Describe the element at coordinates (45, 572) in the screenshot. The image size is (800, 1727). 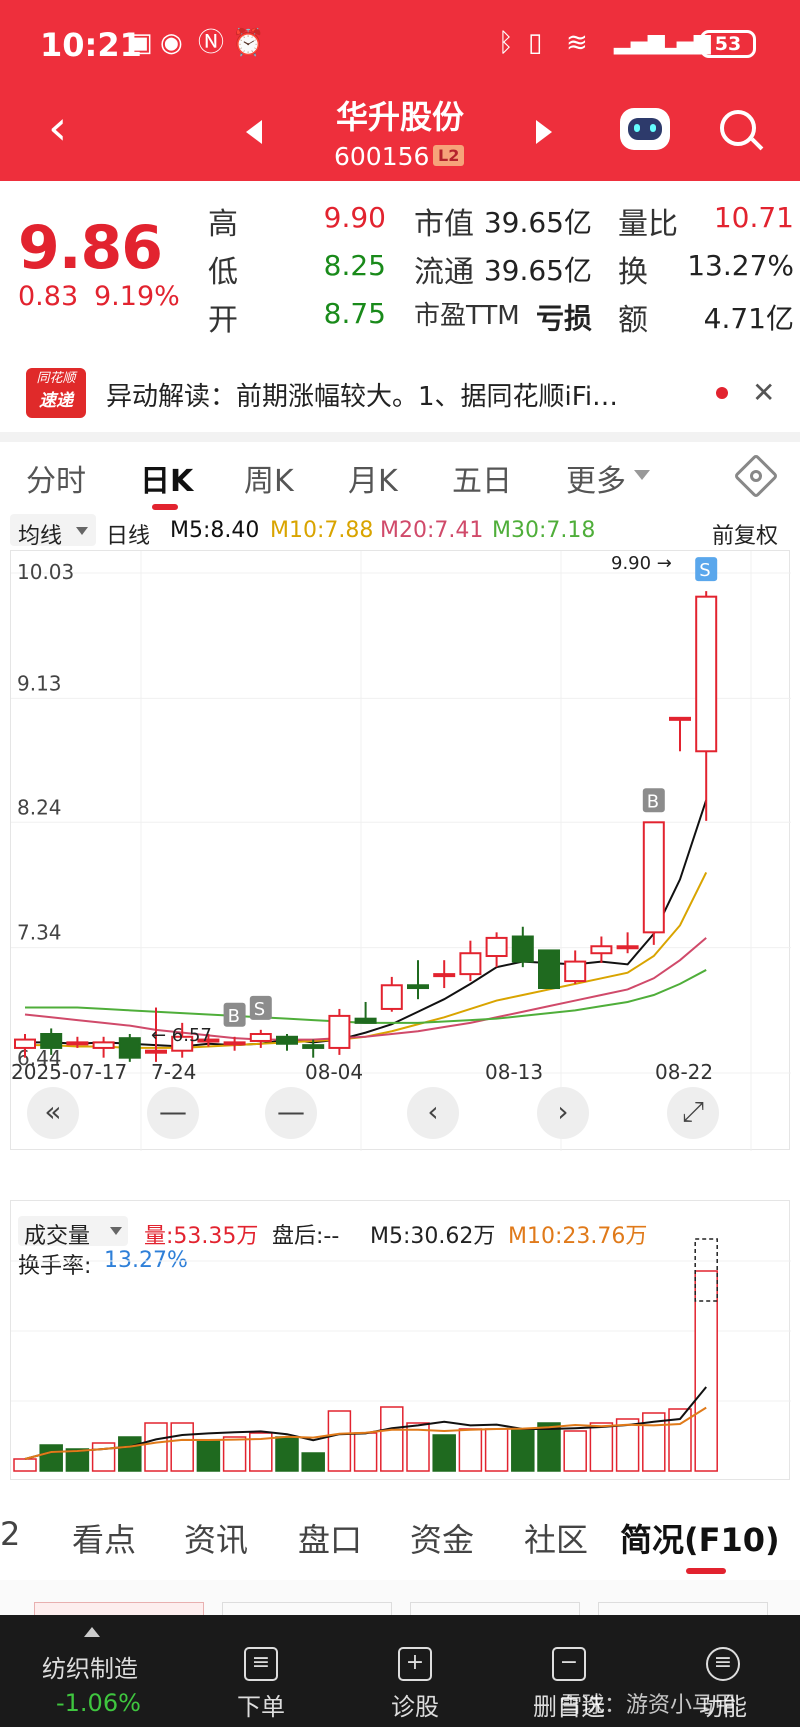
I see `y-tick-label: 10.03` at that location.